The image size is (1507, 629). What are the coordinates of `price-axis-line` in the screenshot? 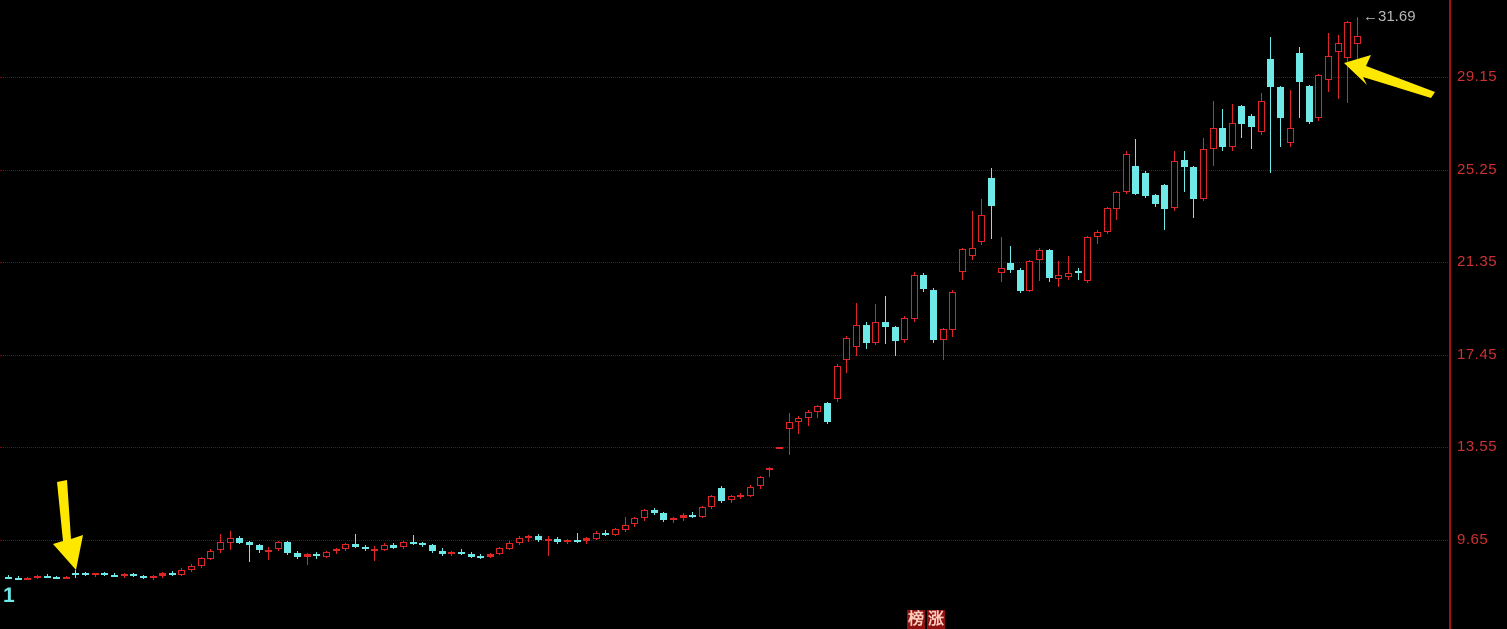 It's located at (1450, 314).